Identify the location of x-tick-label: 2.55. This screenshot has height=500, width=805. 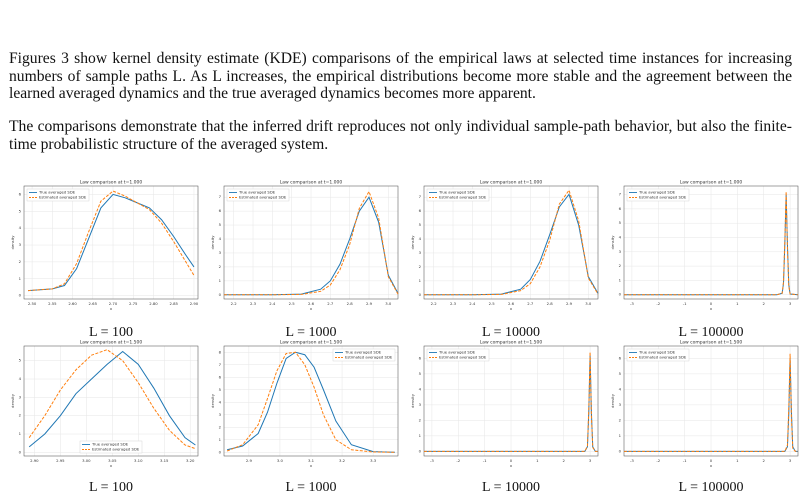
(52, 303).